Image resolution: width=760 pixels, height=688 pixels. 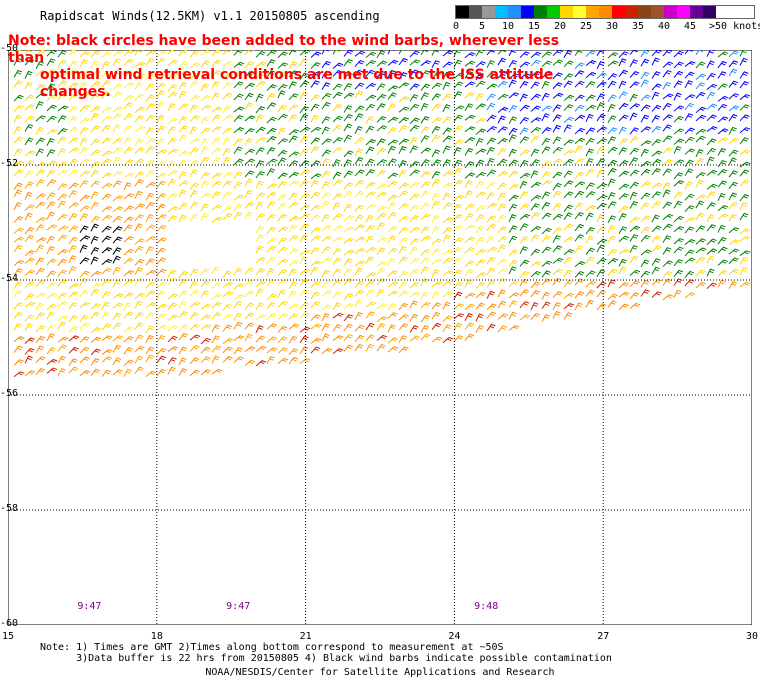 I want to click on scale-cell, so click(x=592, y=12).